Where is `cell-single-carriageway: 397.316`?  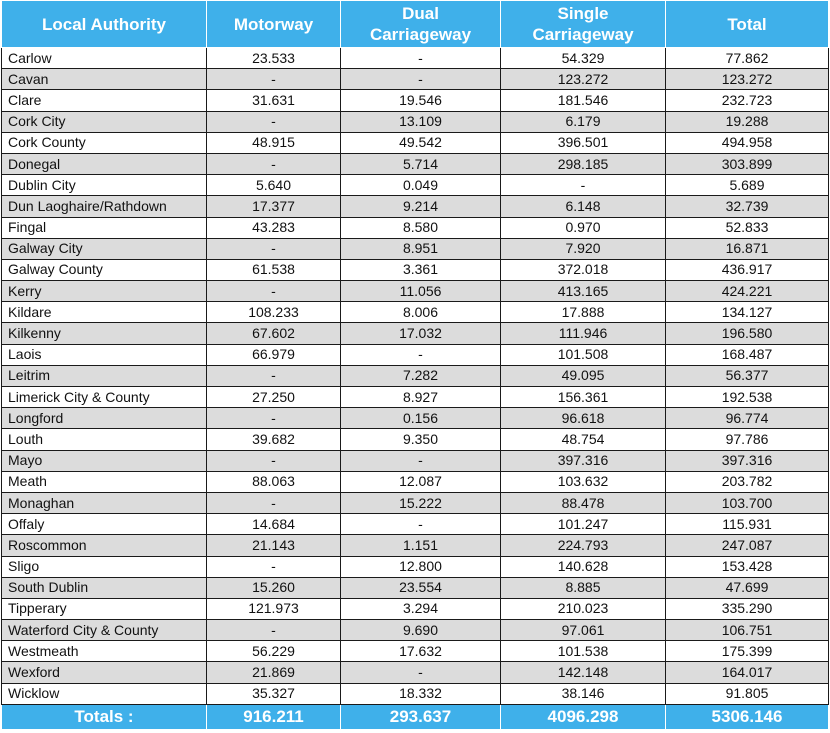 cell-single-carriageway: 397.316 is located at coordinates (583, 460).